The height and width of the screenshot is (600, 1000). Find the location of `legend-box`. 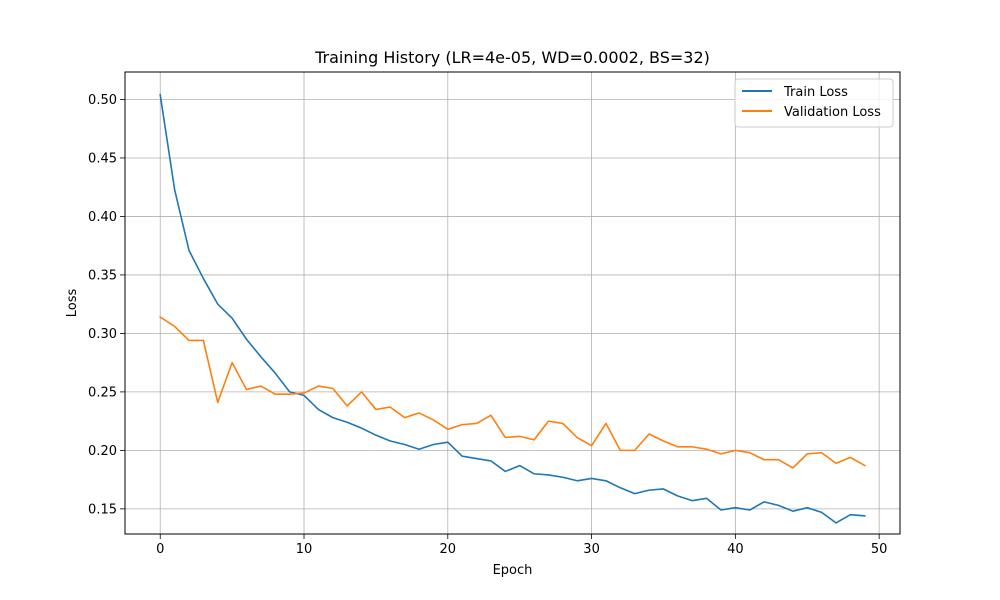

legend-box is located at coordinates (814, 103).